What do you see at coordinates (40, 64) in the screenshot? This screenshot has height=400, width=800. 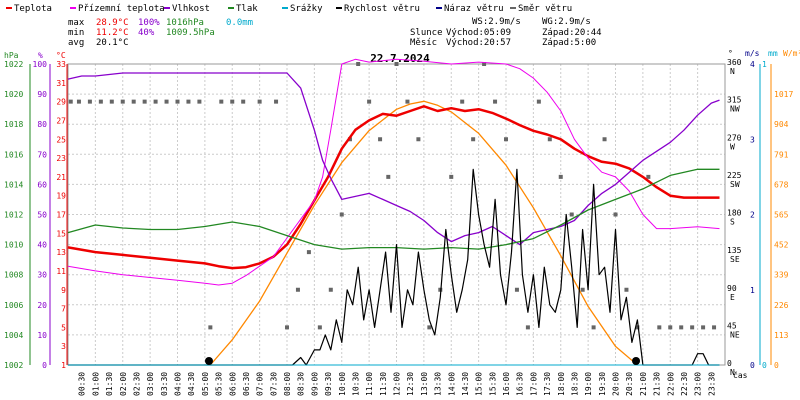 I see `humidity-tick: 100` at bounding box center [40, 64].